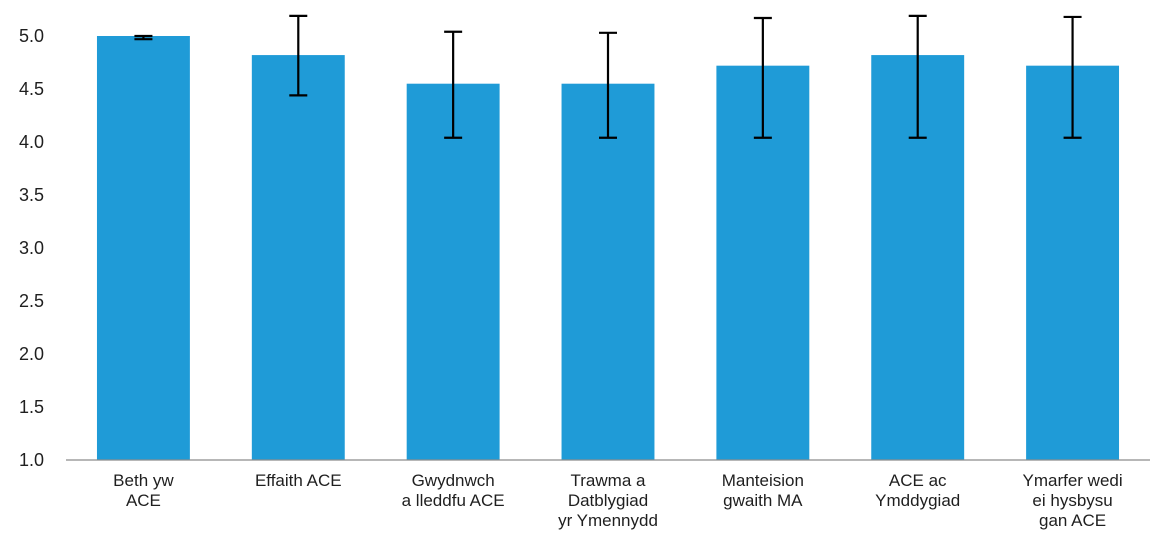 The width and height of the screenshot is (1164, 537). Describe the element at coordinates (453, 480) in the screenshot. I see `x-tick-label-line: Gwydnwch` at that location.